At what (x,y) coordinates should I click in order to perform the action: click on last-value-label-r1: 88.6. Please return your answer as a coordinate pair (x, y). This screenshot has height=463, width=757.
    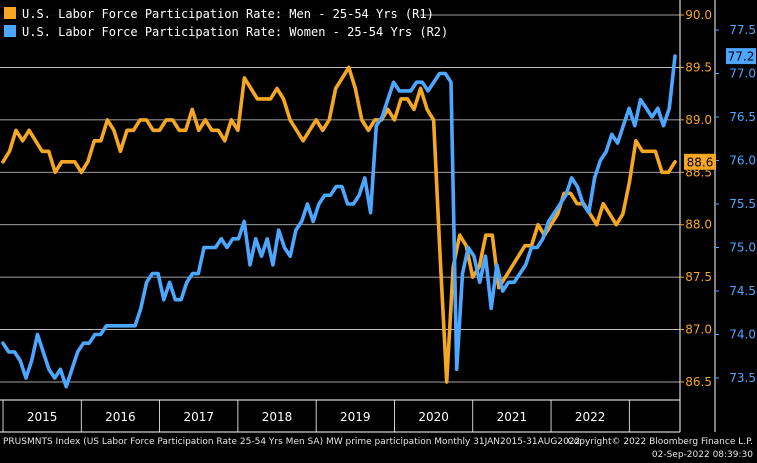
    Looking at the image, I should click on (700, 162).